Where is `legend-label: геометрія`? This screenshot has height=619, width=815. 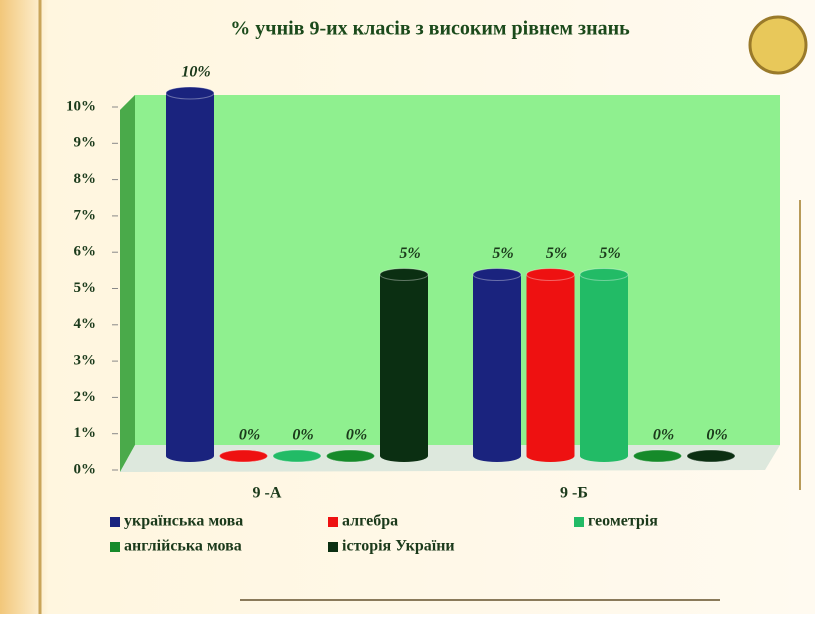
legend-label: геометрія is located at coordinates (623, 521).